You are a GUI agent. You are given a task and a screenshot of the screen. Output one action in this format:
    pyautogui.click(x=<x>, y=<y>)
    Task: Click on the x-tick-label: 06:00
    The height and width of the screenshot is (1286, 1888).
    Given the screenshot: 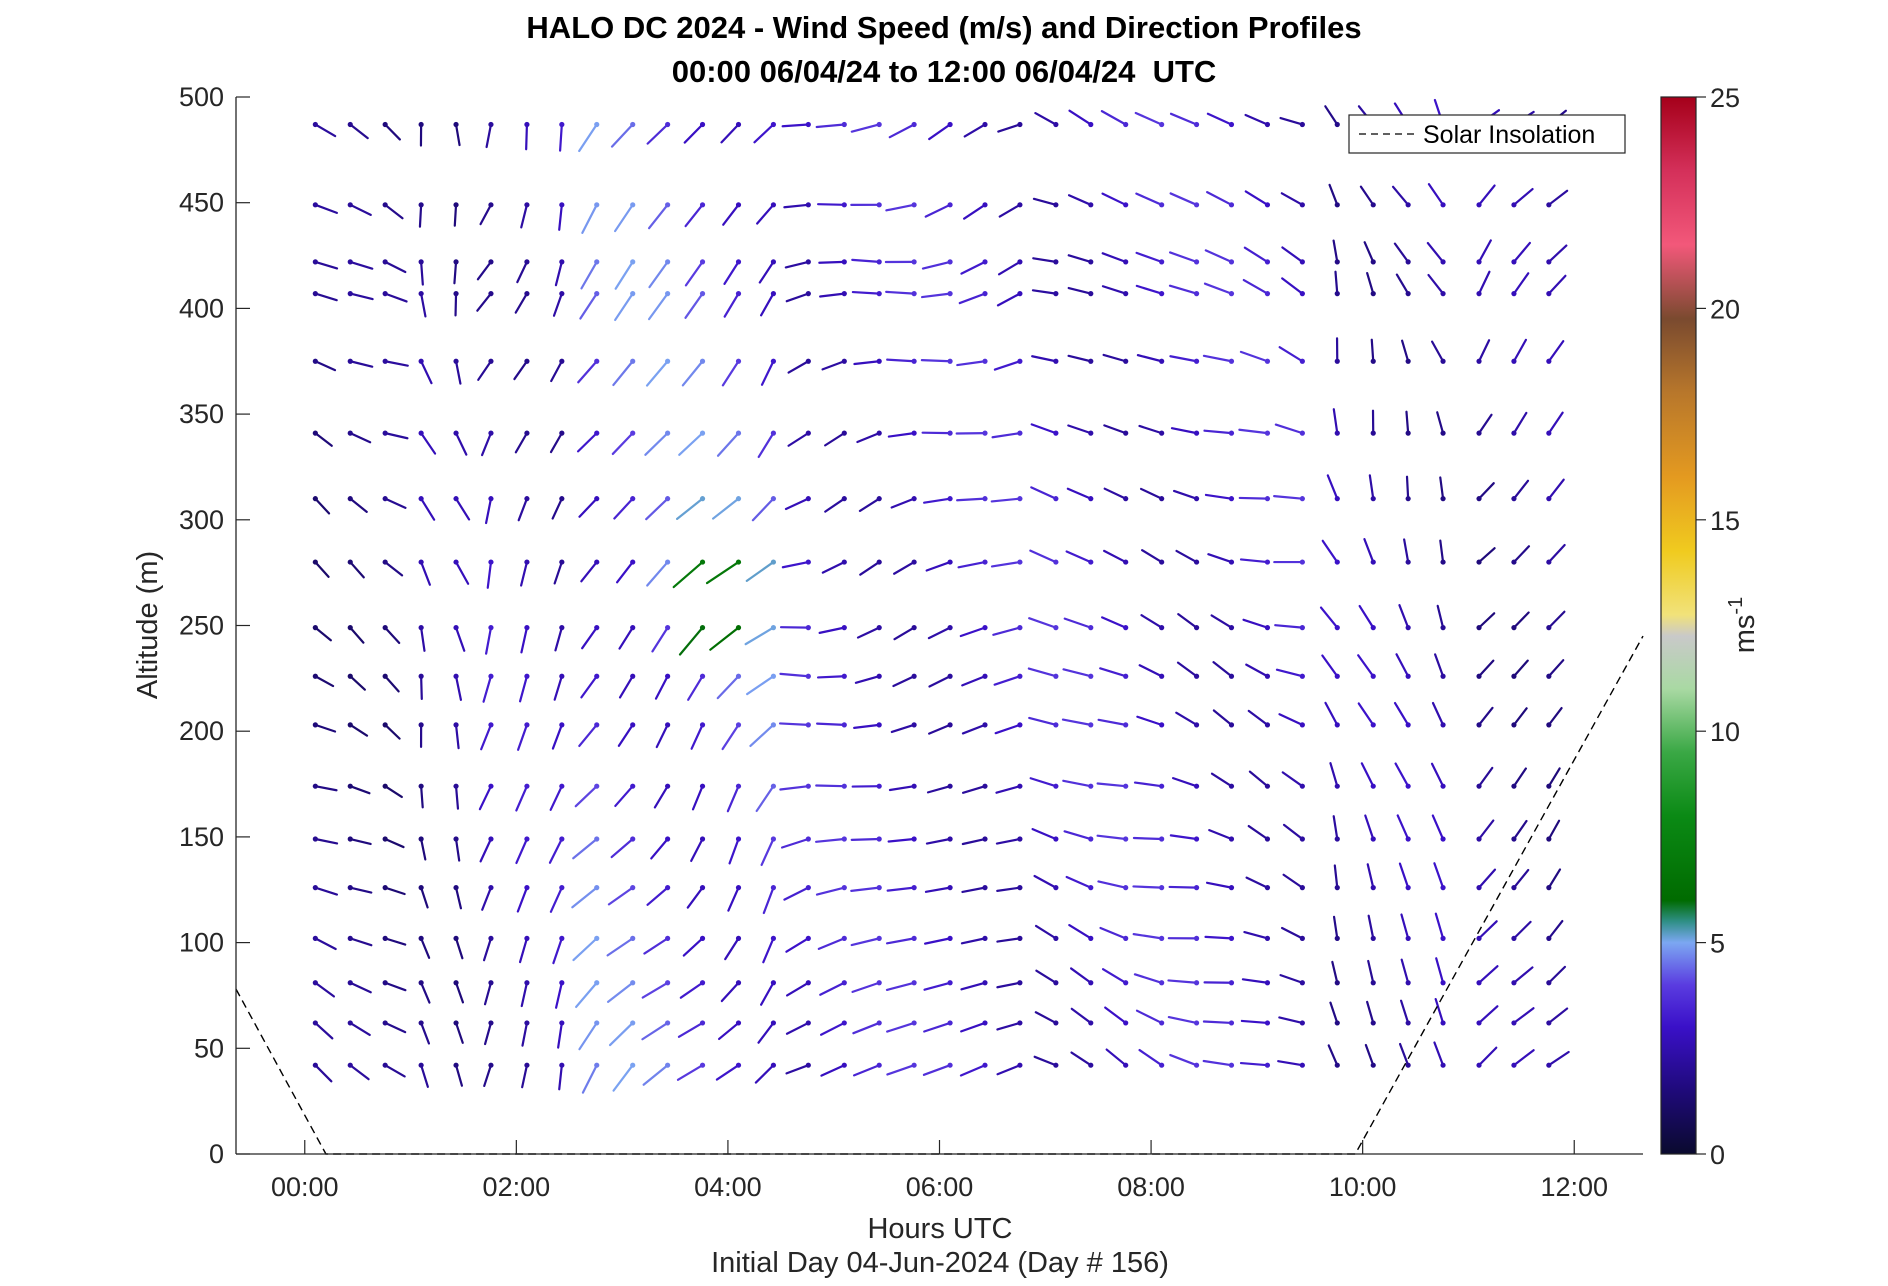 What is the action you would take?
    pyautogui.click(x=940, y=1187)
    